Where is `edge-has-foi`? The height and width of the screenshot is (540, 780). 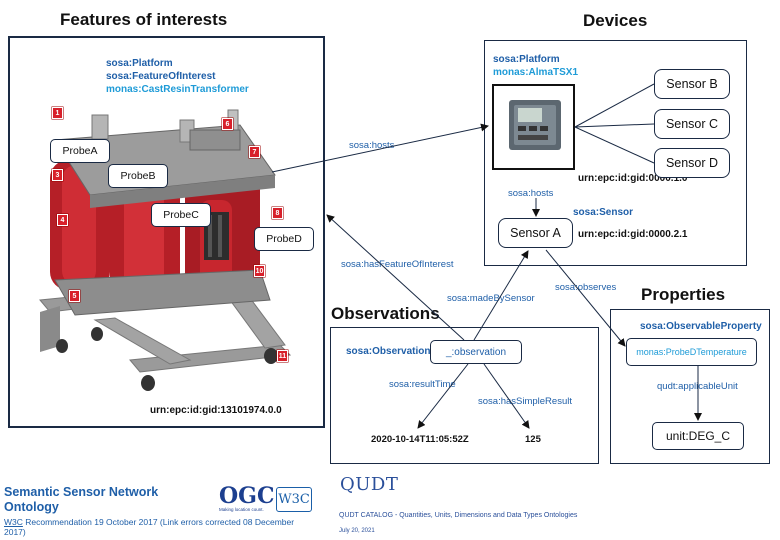 edge-has-foi is located at coordinates (395, 277).